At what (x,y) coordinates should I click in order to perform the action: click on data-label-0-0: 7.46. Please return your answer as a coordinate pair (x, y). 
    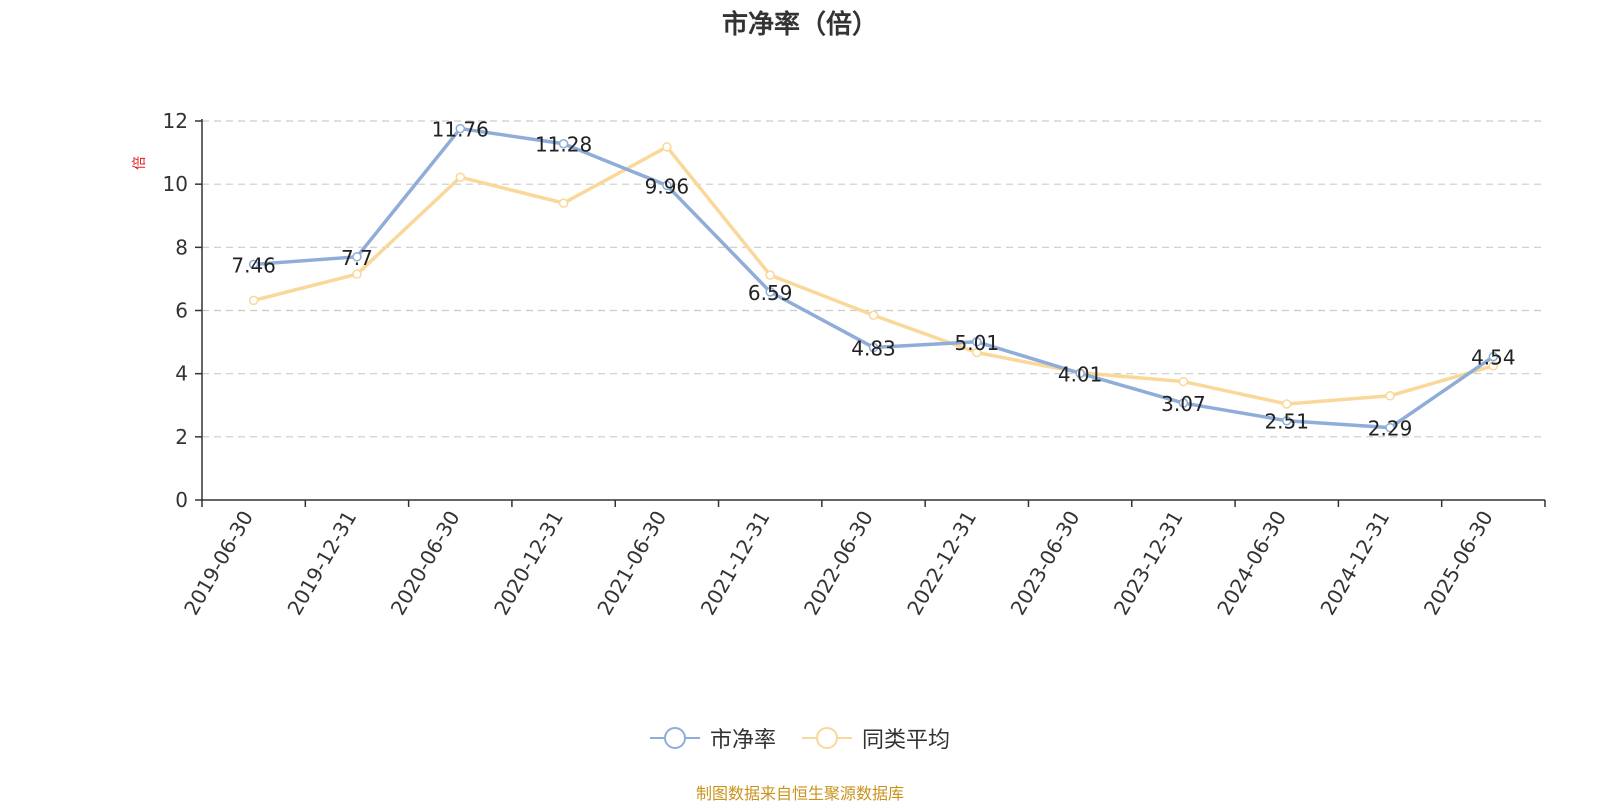
    Looking at the image, I should click on (253, 265).